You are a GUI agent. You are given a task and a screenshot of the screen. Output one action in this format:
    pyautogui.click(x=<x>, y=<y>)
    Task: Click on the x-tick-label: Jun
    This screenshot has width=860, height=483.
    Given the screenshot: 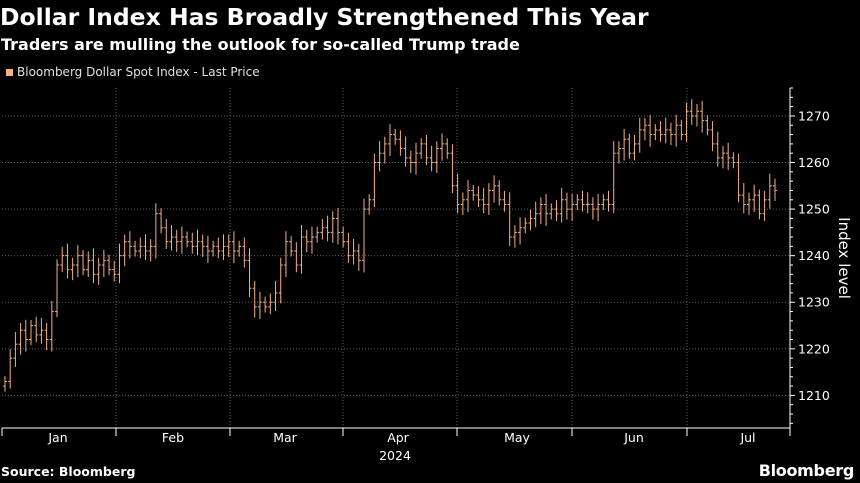 What is the action you would take?
    pyautogui.click(x=633, y=437)
    